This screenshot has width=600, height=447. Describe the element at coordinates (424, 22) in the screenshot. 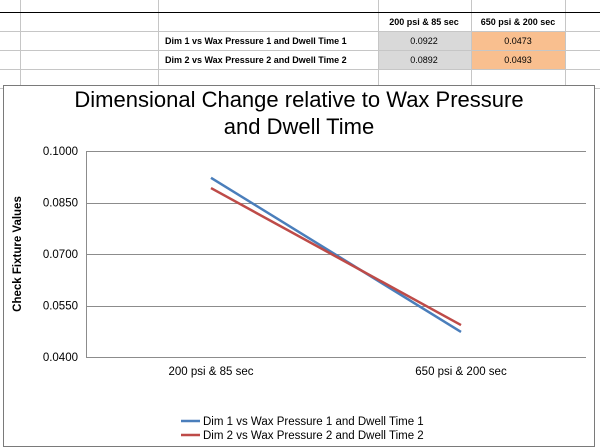

I see `table-header-1: 200 psi & 85 sec` at that location.